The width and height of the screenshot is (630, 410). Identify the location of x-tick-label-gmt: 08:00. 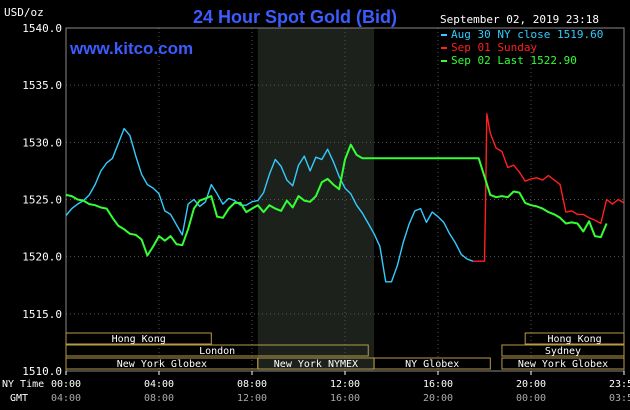
(159, 398).